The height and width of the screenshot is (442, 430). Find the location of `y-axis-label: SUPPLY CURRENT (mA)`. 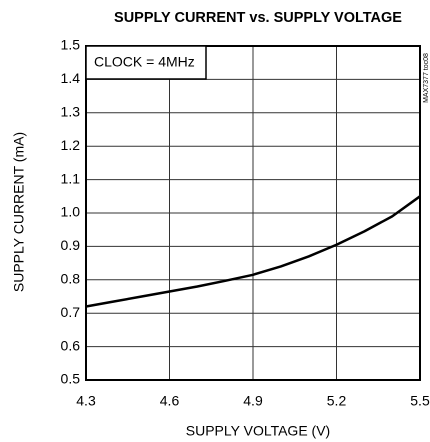

y-axis-label: SUPPLY CURRENT (mA) is located at coordinates (19, 212).